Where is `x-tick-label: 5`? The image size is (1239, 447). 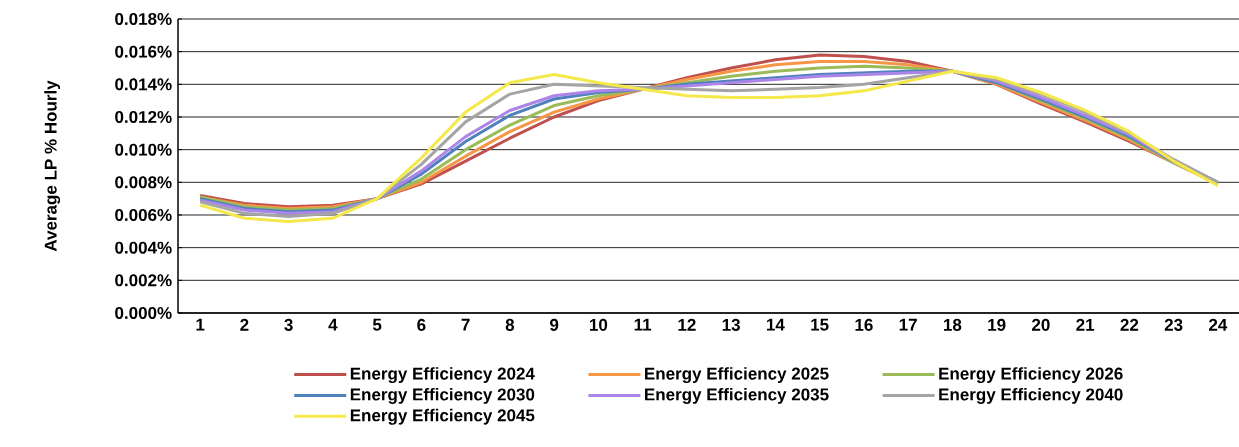
x-tick-label: 5 is located at coordinates (377, 324).